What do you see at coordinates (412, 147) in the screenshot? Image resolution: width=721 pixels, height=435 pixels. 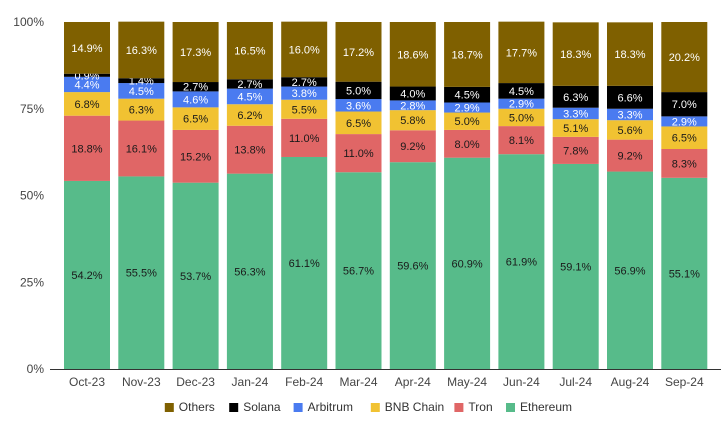 I see `data-label: 9.2%` at bounding box center [412, 147].